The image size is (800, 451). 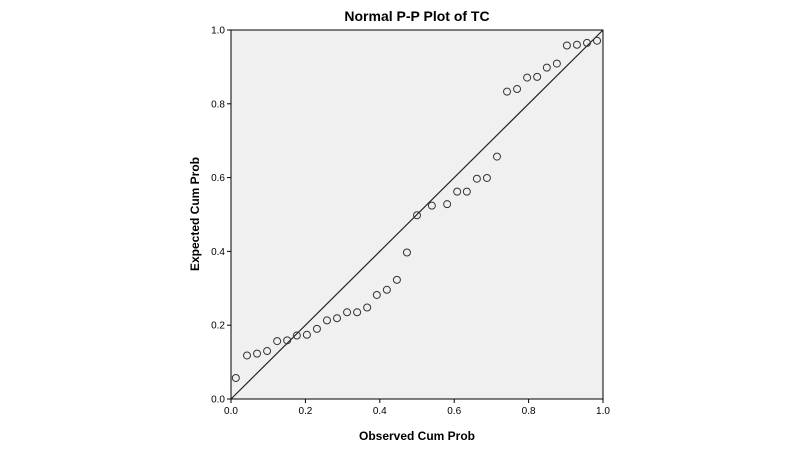 I want to click on x-tick-label: 0.2, so click(x=305, y=411).